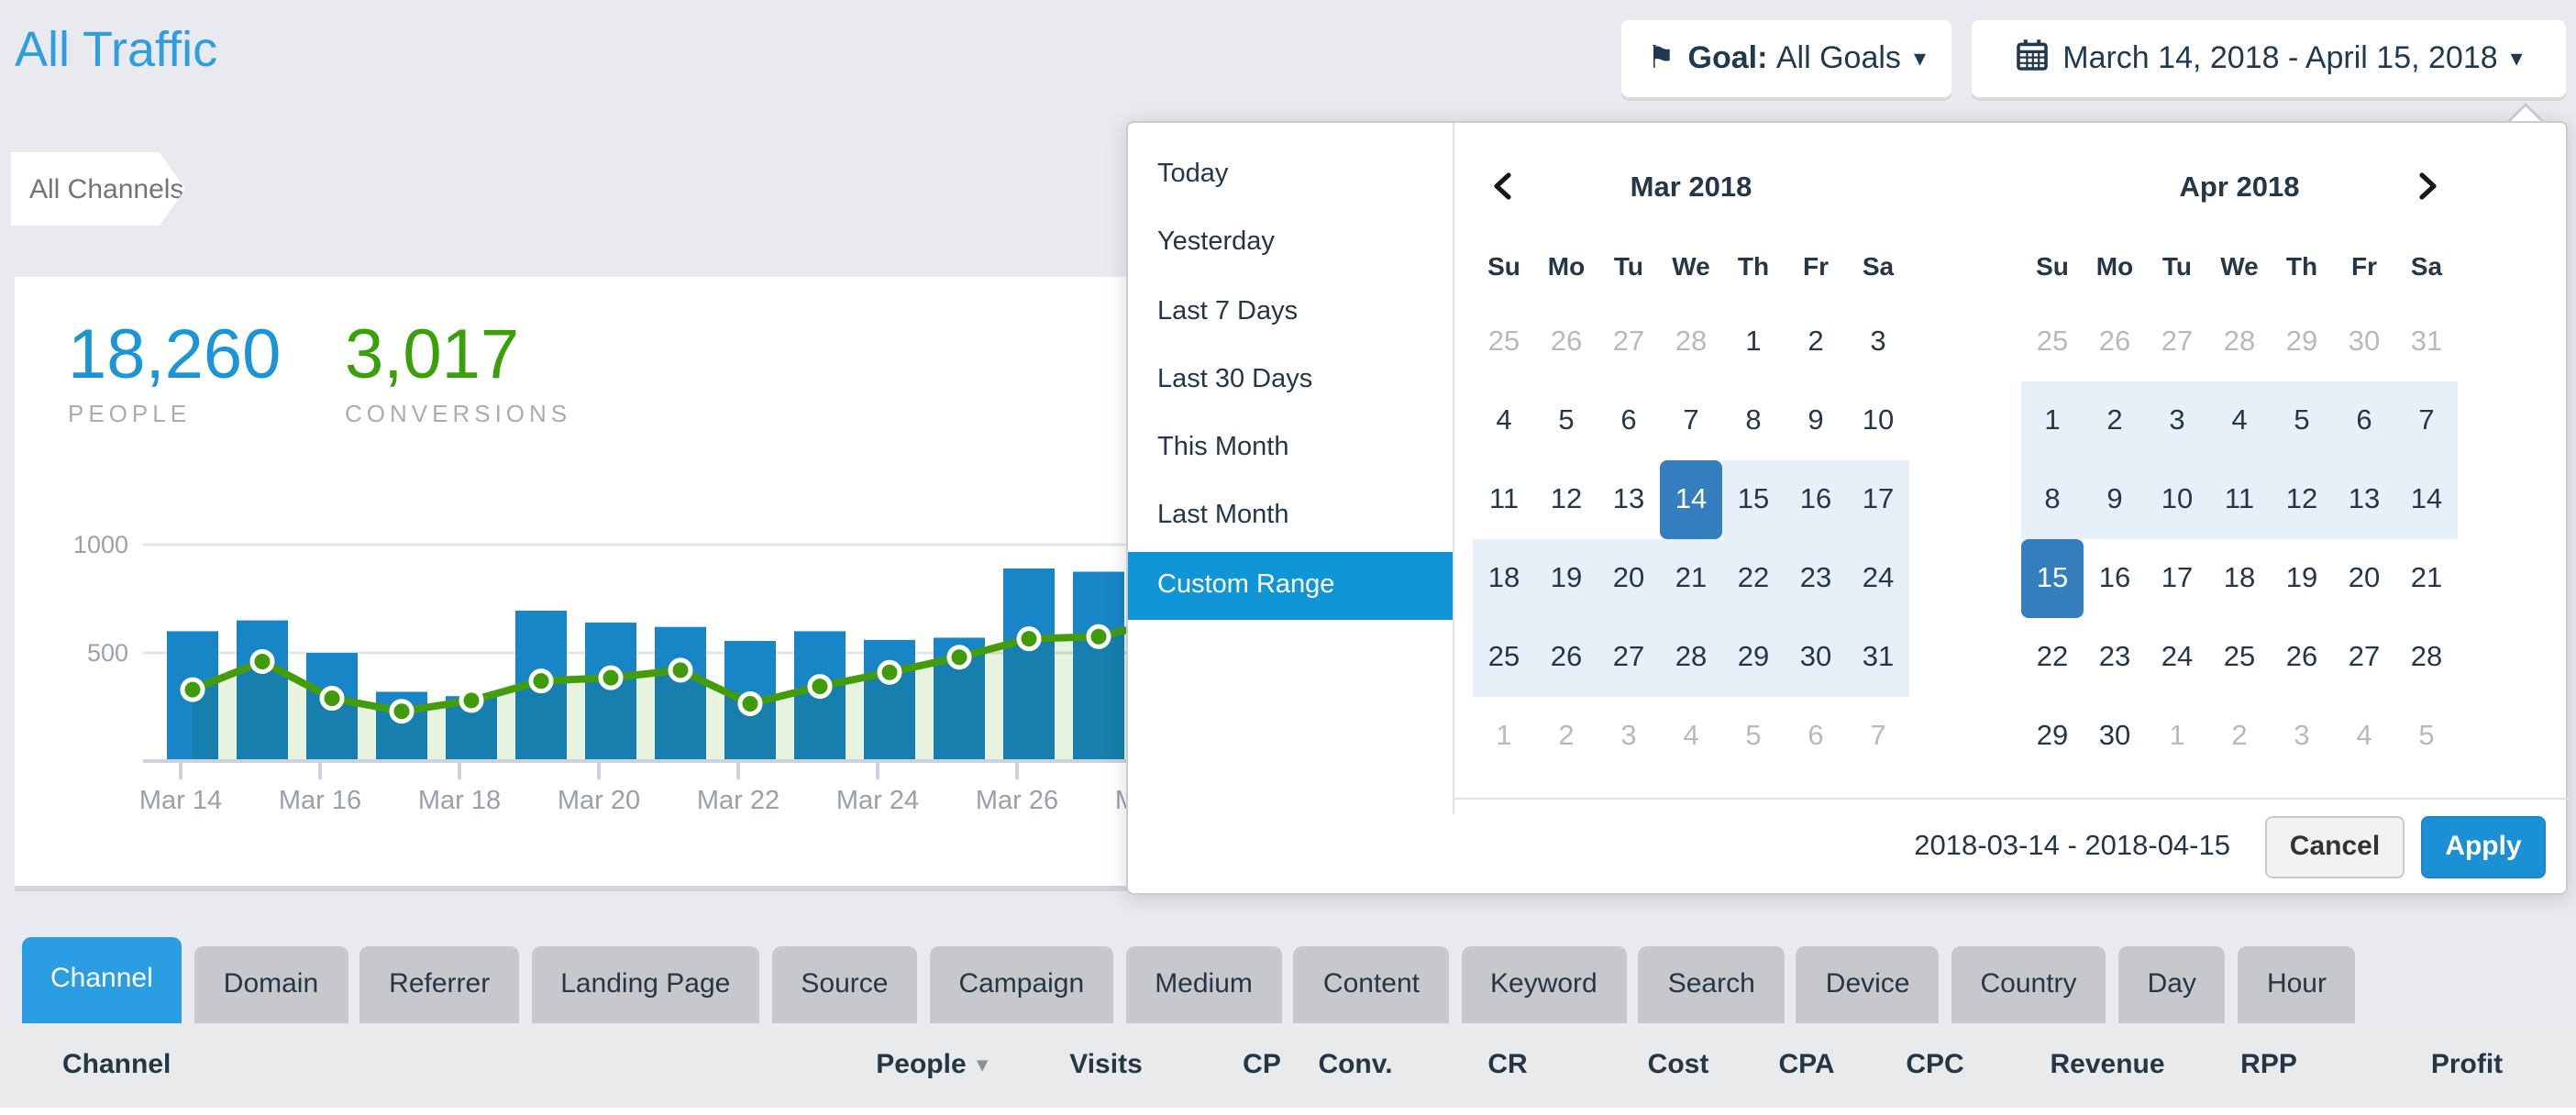 The width and height of the screenshot is (2576, 1115). What do you see at coordinates (1021, 984) in the screenshot?
I see `tab: Campaign` at bounding box center [1021, 984].